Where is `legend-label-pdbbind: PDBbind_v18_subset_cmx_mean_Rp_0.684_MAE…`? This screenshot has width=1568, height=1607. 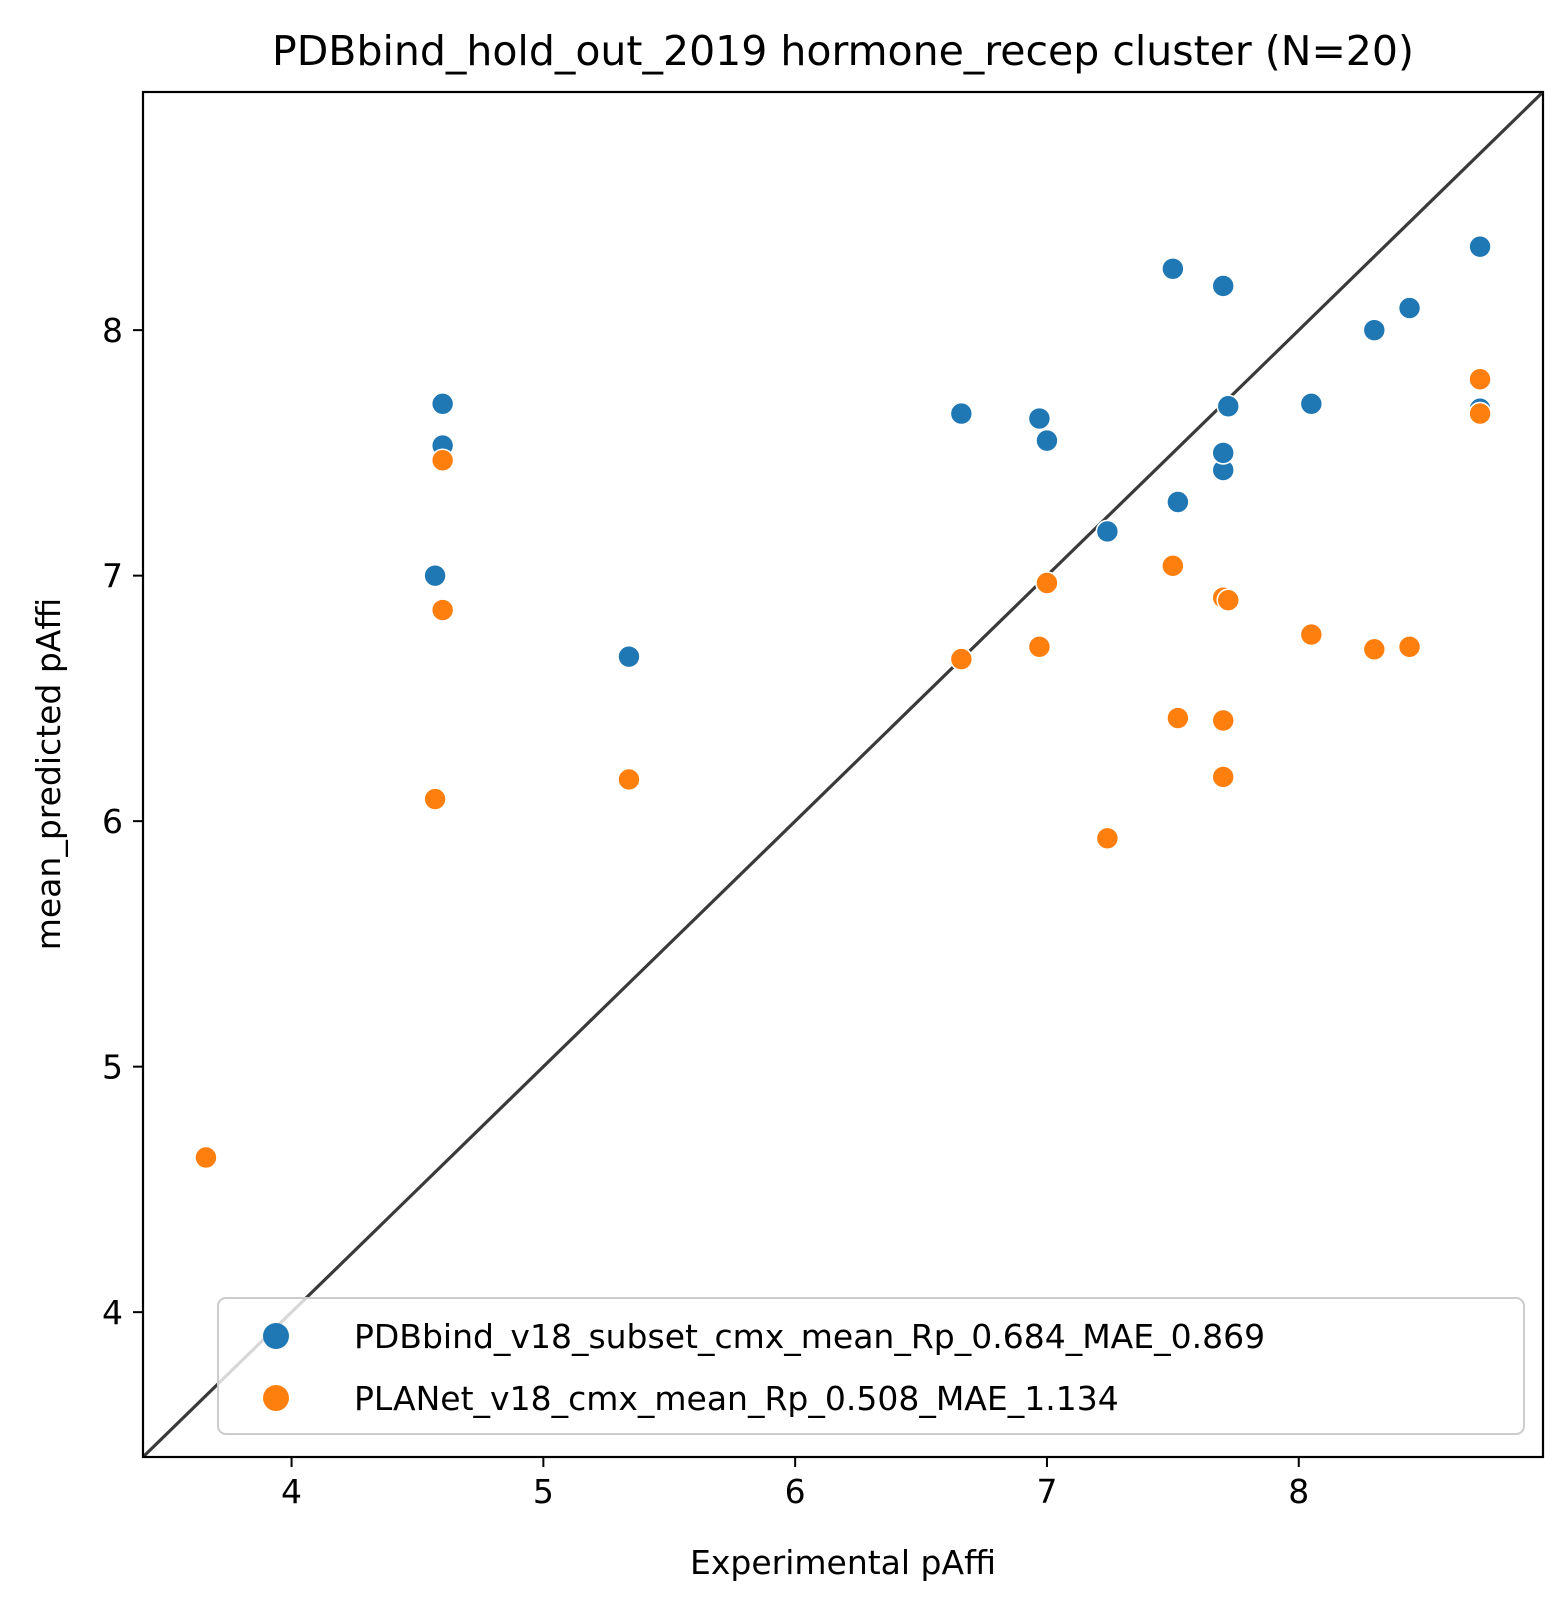 legend-label-pdbbind: PDBbind_v18_subset_cmx_mean_Rp_0.684_MAE… is located at coordinates (809, 1336).